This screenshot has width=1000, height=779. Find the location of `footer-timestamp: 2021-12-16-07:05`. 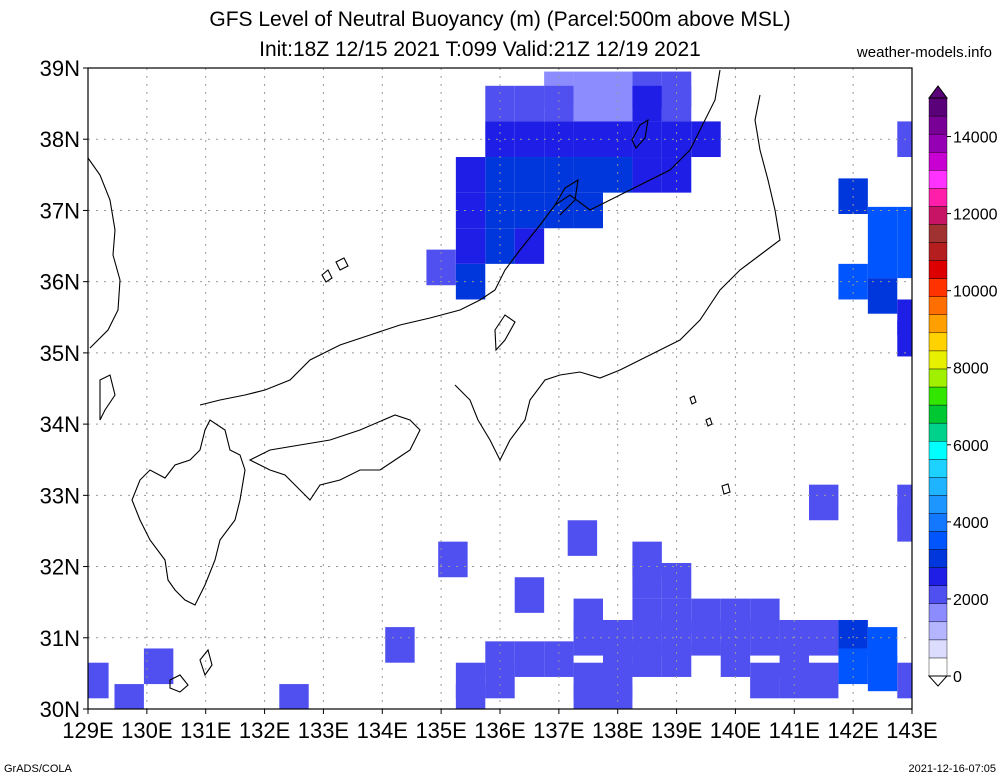

footer-timestamp: 2021-12-16-07:05 is located at coordinates (952, 769).